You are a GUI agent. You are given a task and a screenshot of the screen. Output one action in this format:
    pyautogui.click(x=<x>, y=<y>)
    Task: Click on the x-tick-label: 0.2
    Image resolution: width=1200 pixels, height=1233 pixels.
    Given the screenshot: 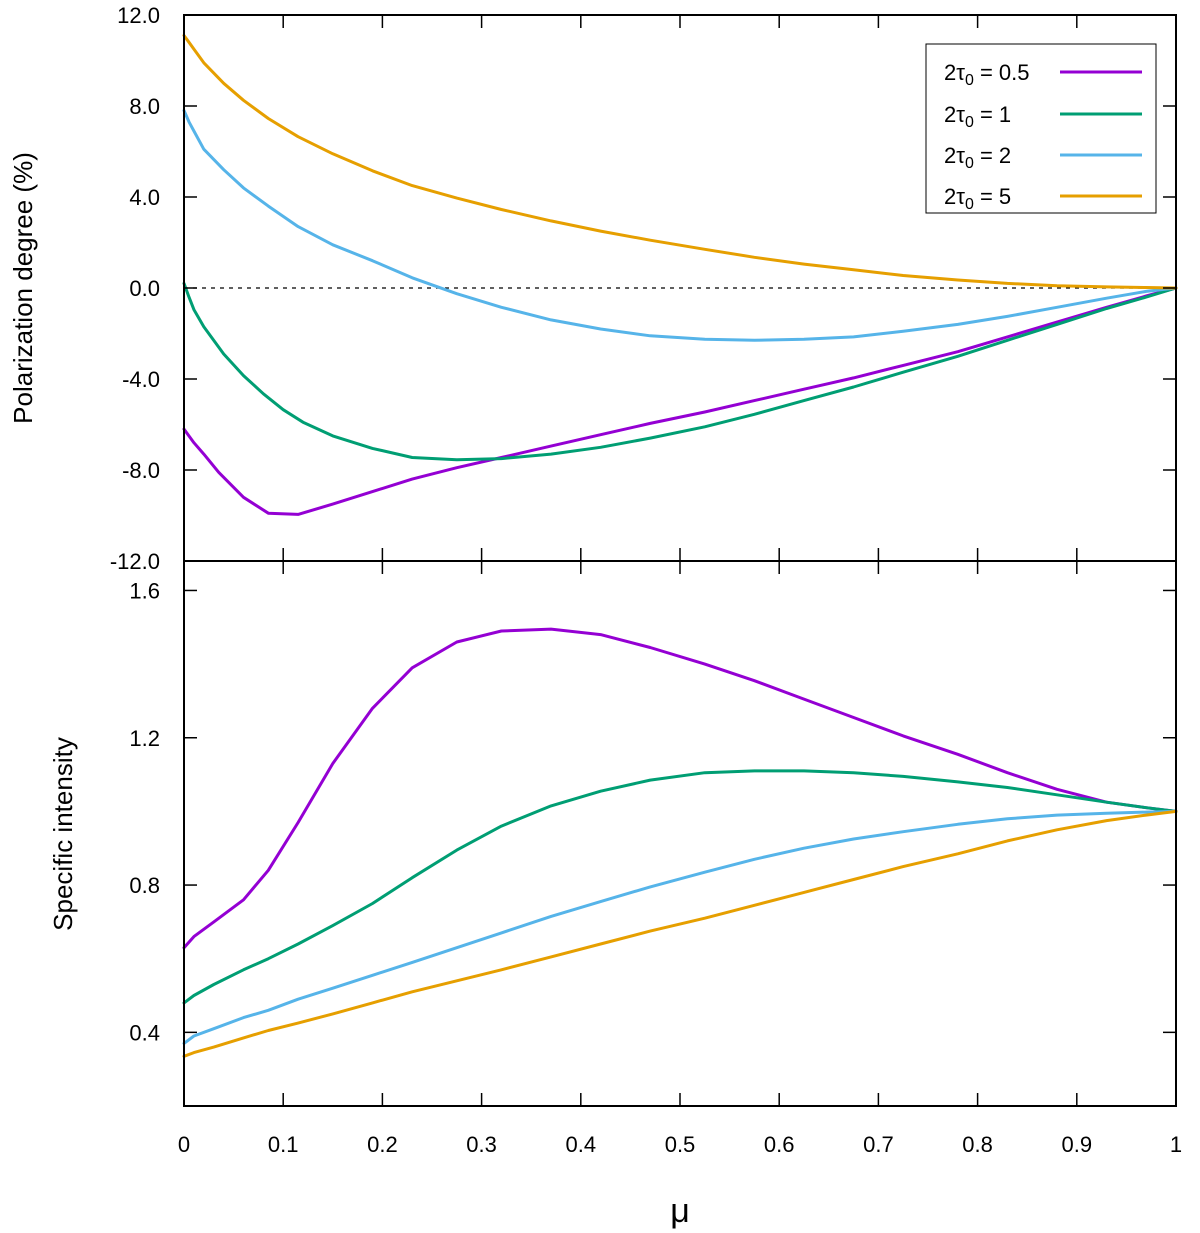 What is the action you would take?
    pyautogui.click(x=382, y=1144)
    